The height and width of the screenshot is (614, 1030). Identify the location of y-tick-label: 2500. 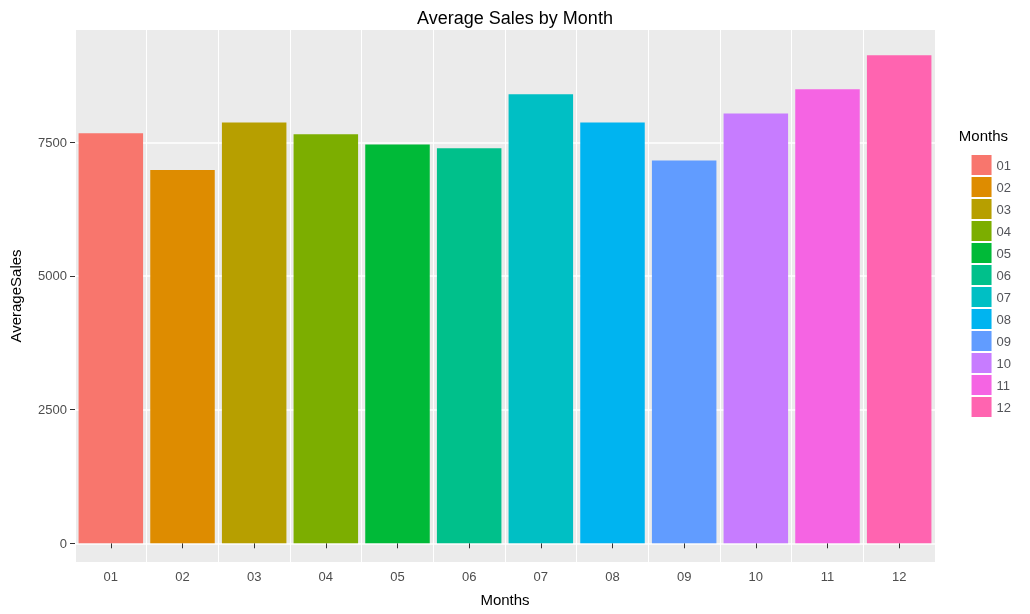
(52, 410).